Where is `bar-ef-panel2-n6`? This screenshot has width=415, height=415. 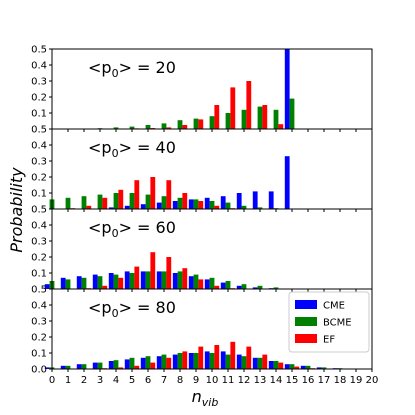 bar-ef-panel2-n6 is located at coordinates (153, 193).